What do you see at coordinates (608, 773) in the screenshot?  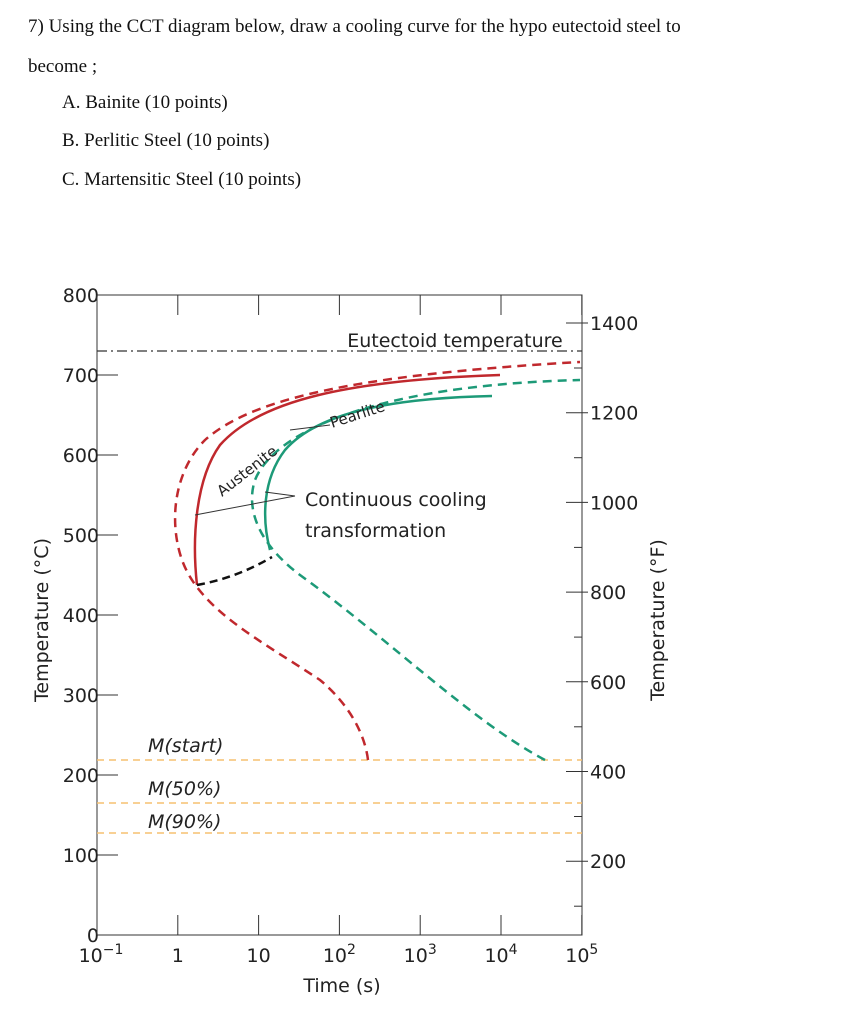 I see `y2-tick-label: 400` at bounding box center [608, 773].